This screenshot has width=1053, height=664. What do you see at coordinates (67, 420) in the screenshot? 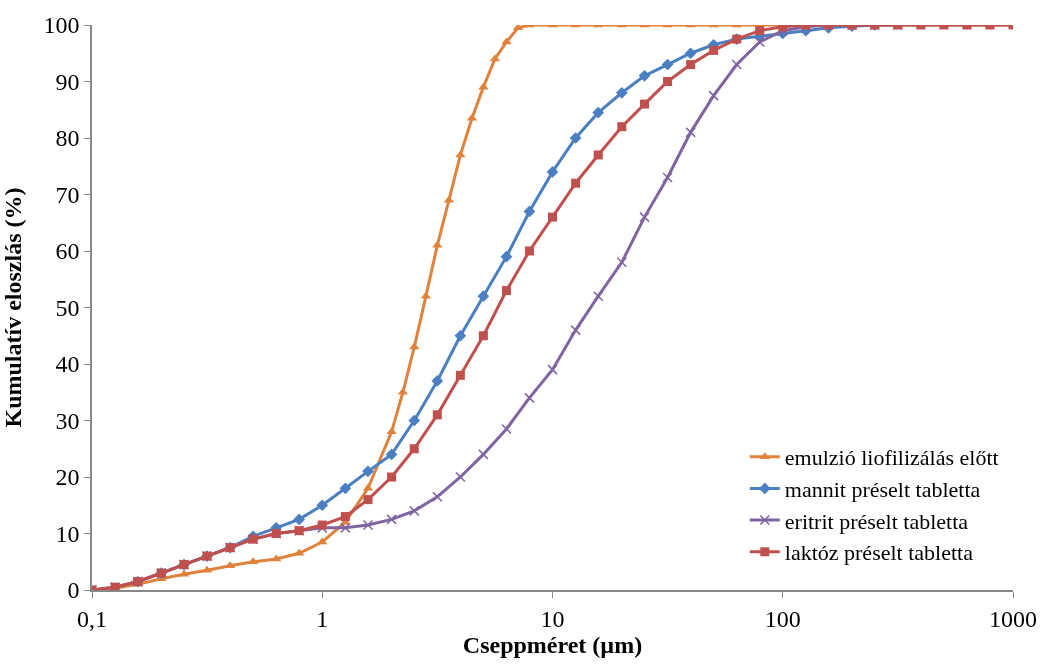
I see `y-tick-label: 30` at bounding box center [67, 420].